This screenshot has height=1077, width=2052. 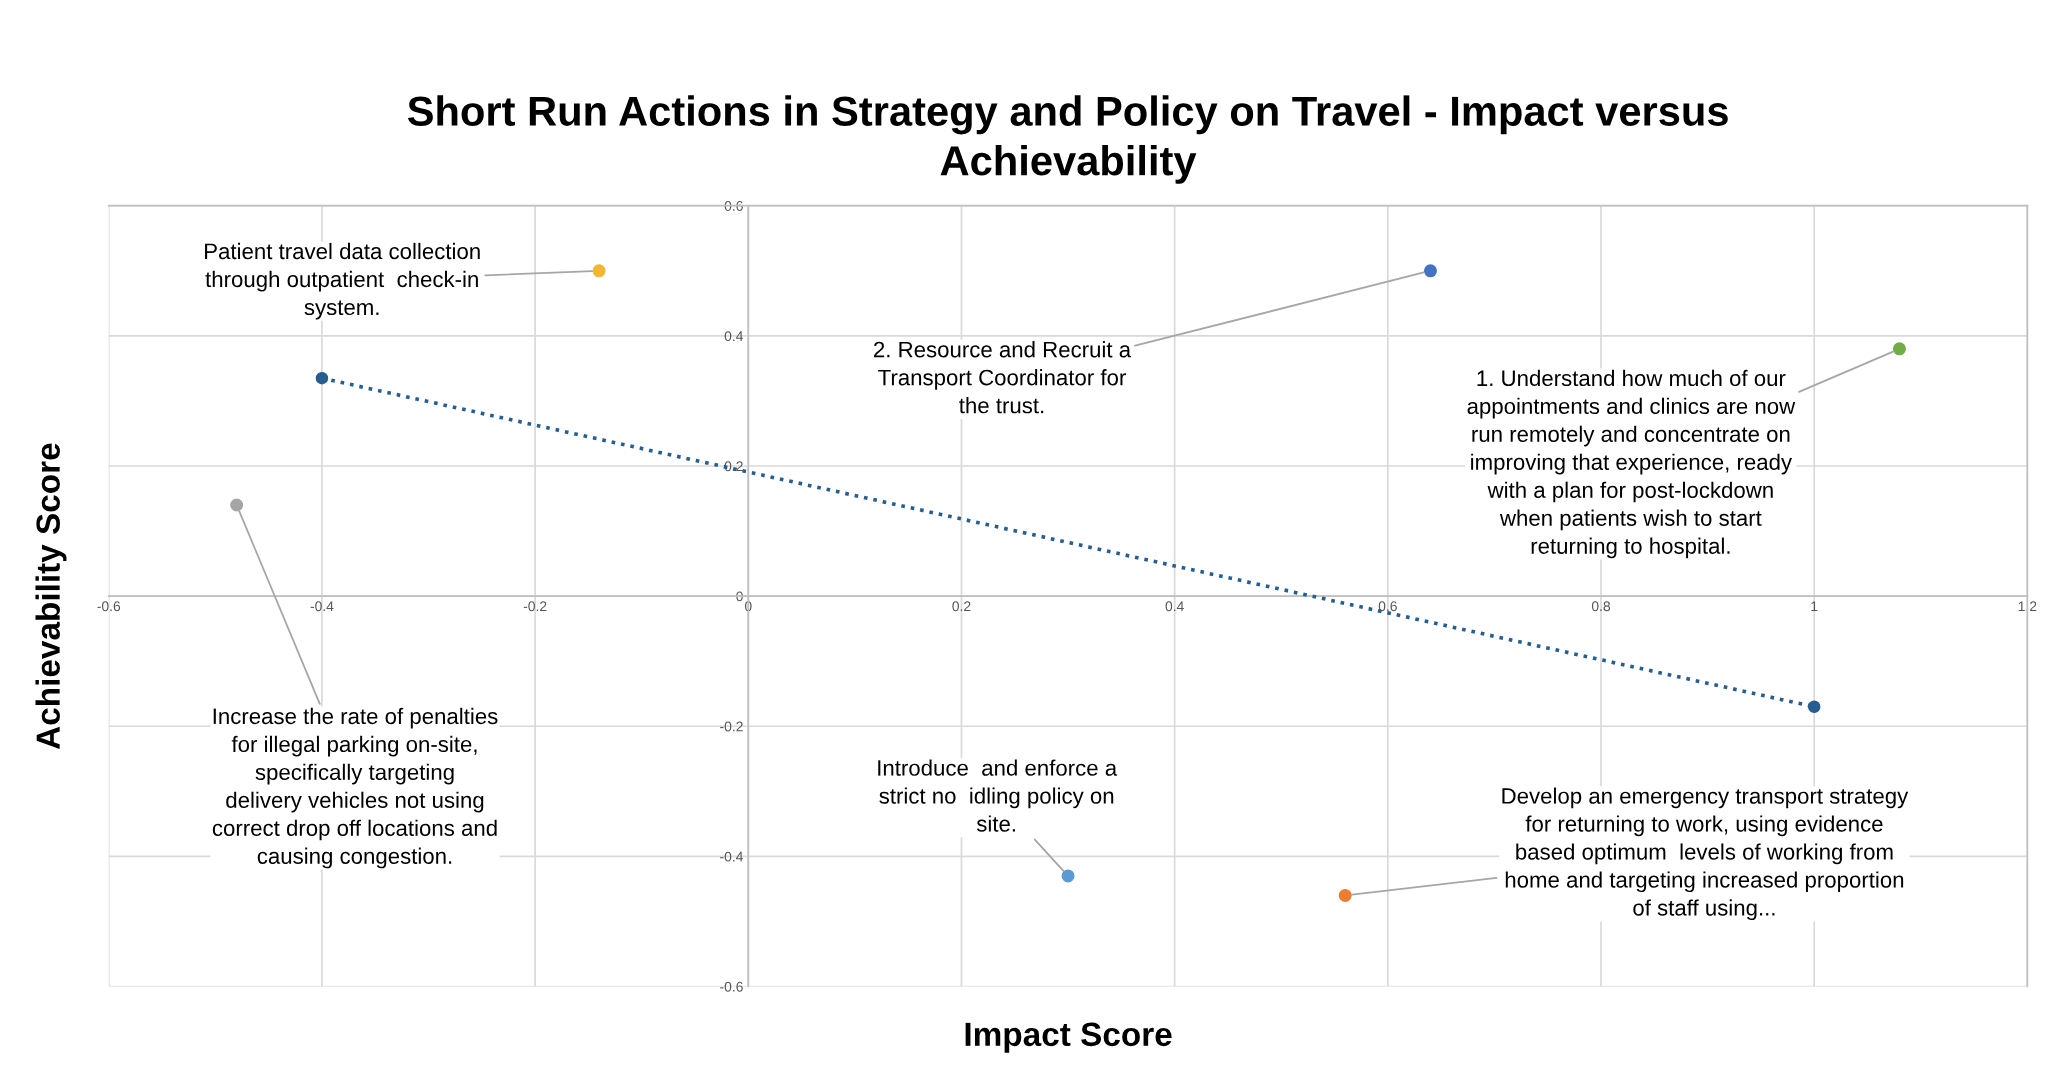 I want to click on x-tick-label: 1, so click(x=1814, y=606).